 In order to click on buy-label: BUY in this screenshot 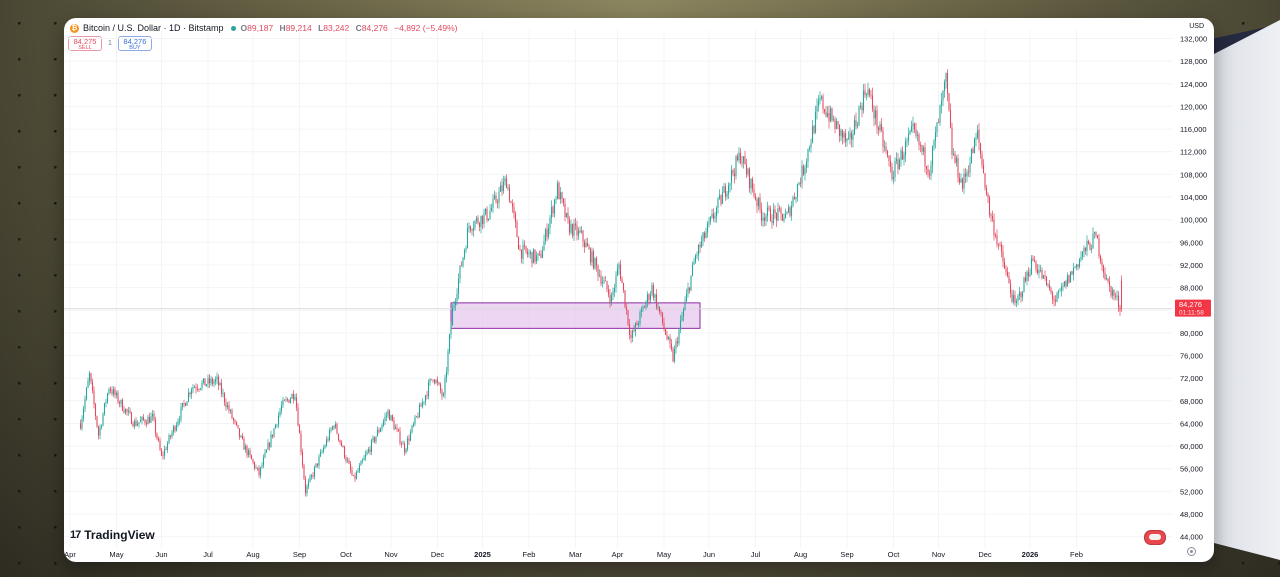, I will do `click(135, 48)`.